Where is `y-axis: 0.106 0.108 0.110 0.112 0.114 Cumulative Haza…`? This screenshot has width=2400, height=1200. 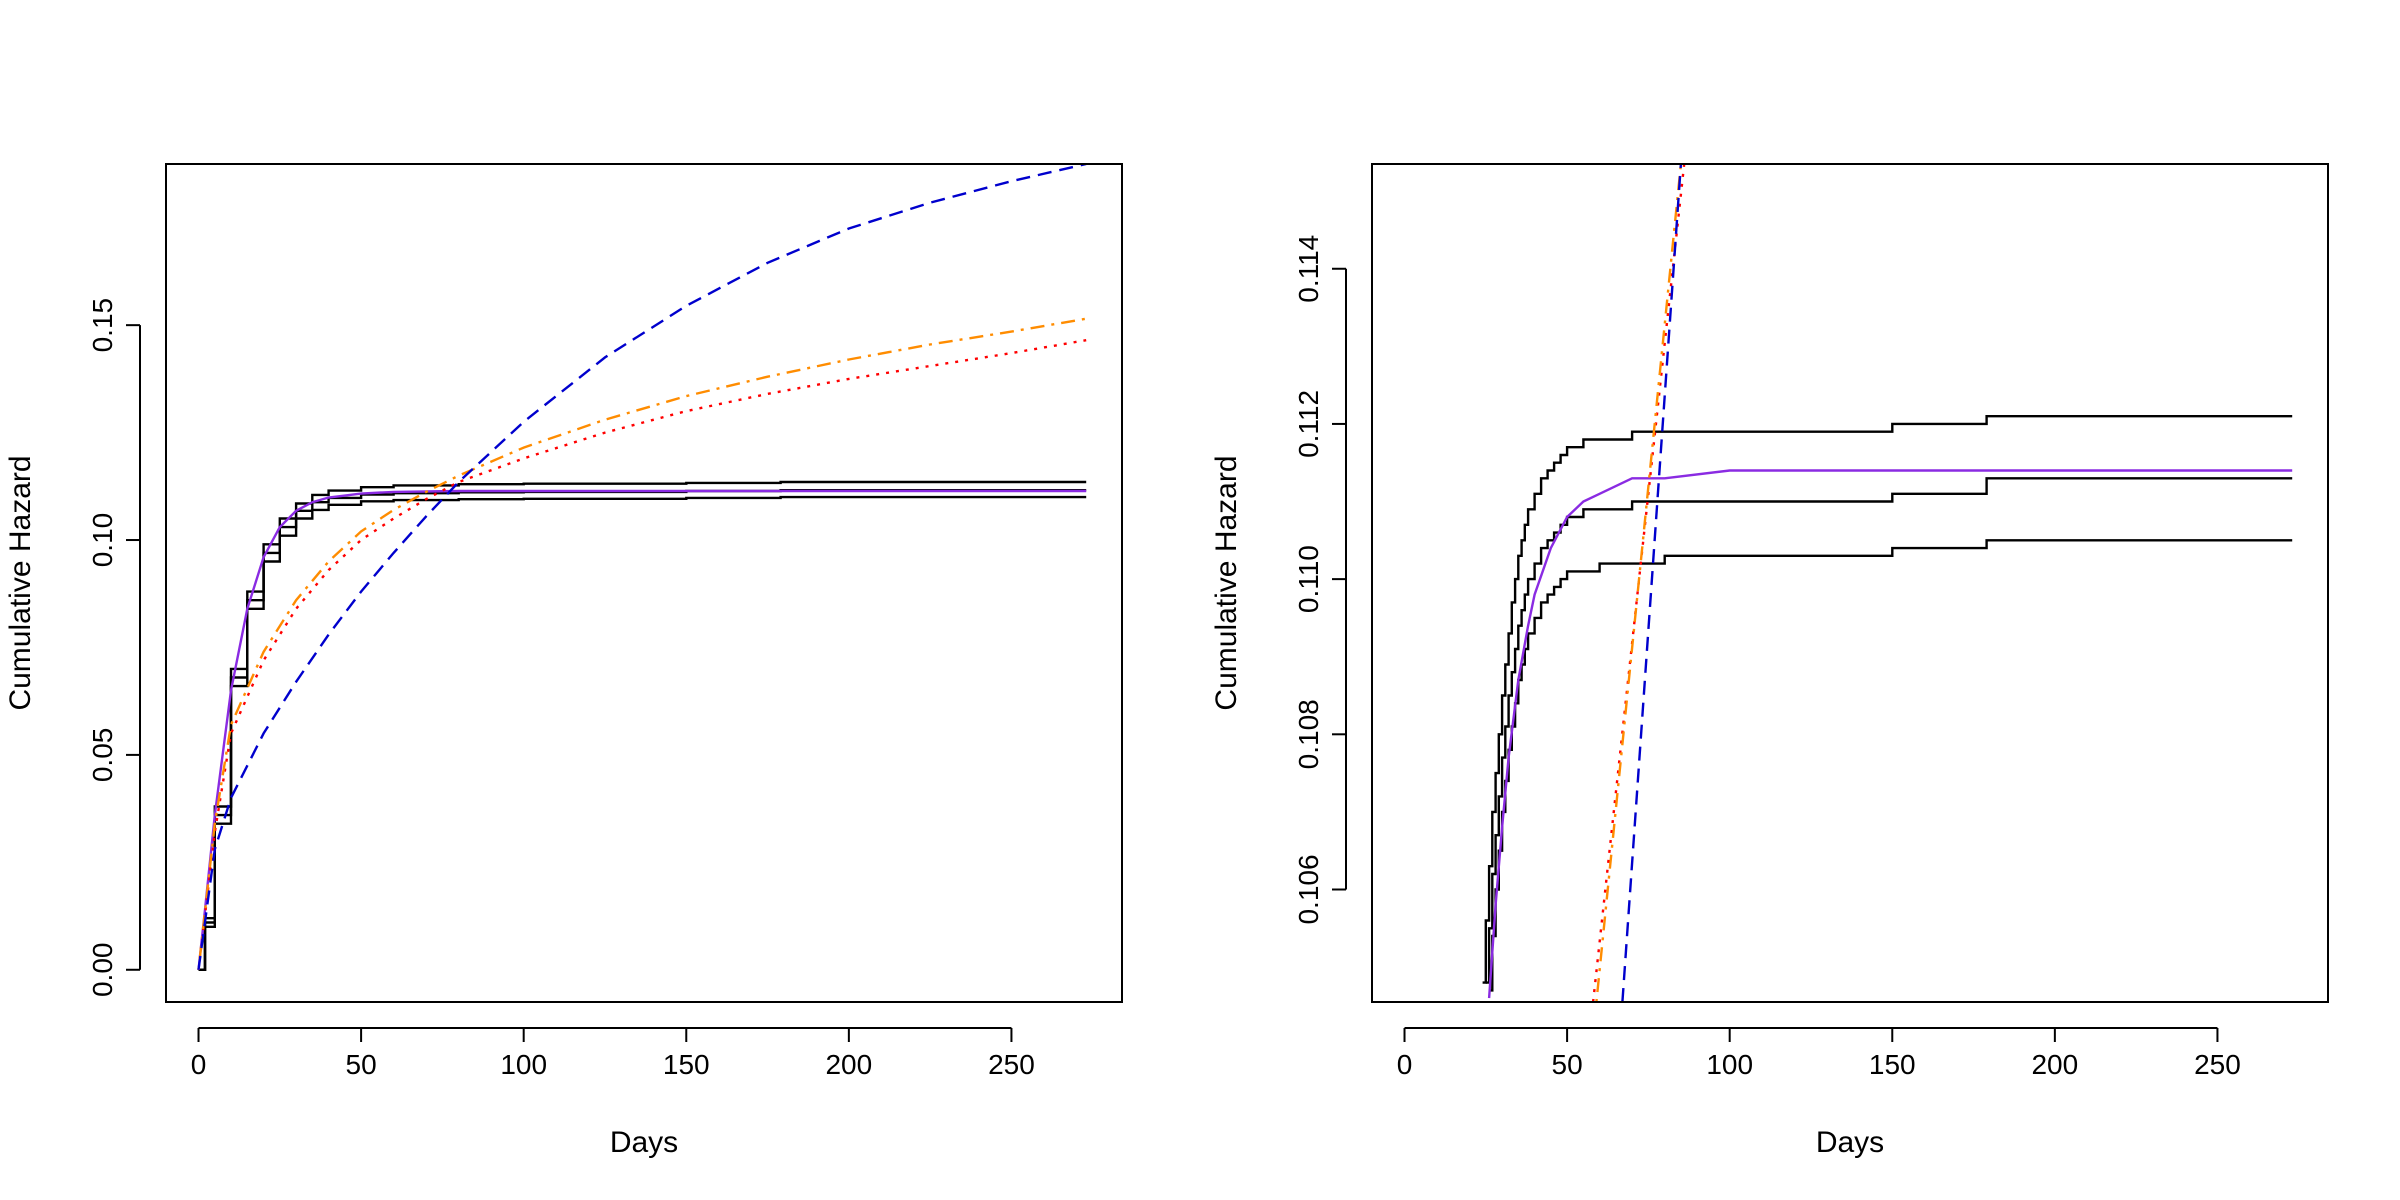
y-axis: 0.106 0.108 0.110 0.112 0.114 Cumulative Haza… is located at coordinates (1278, 580).